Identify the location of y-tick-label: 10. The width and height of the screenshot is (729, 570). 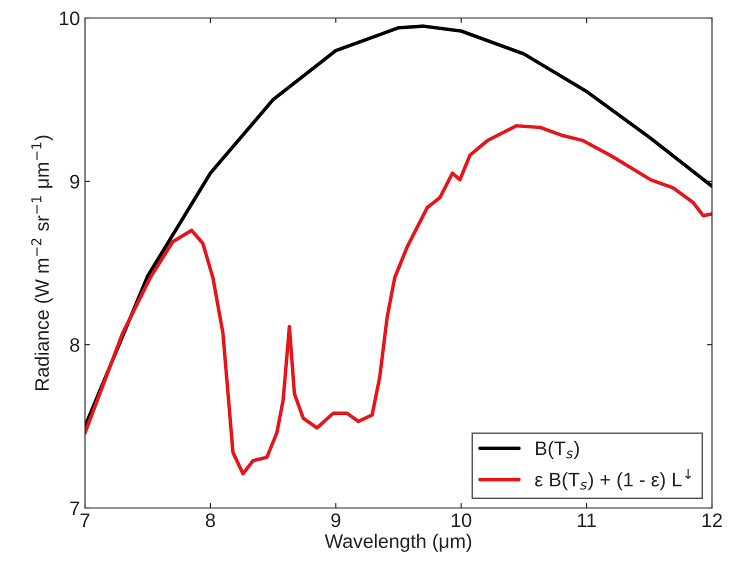
(70, 18).